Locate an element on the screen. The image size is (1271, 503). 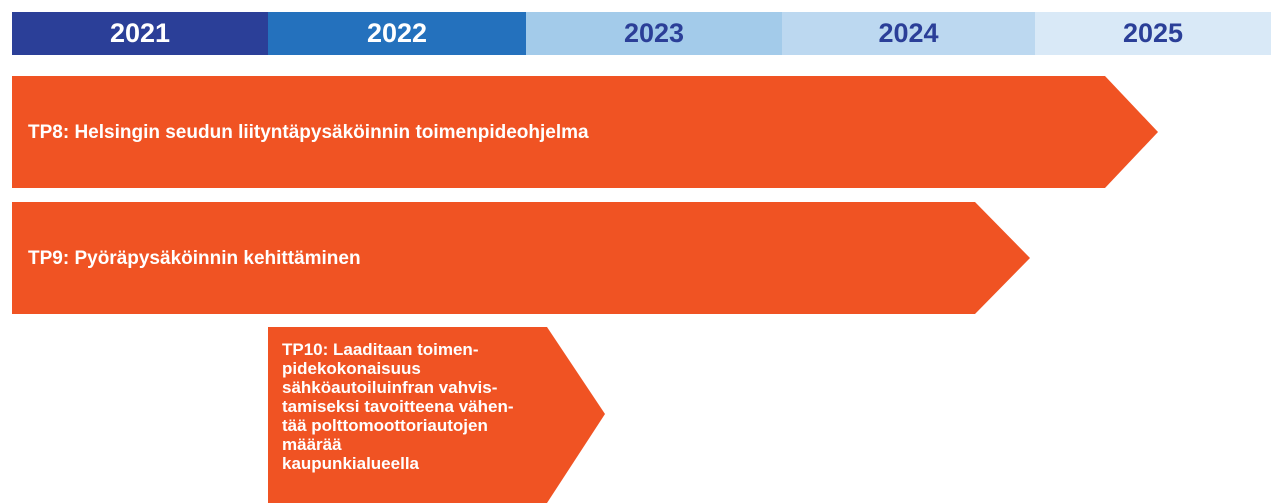
year-label: 2021 is located at coordinates (140, 33).